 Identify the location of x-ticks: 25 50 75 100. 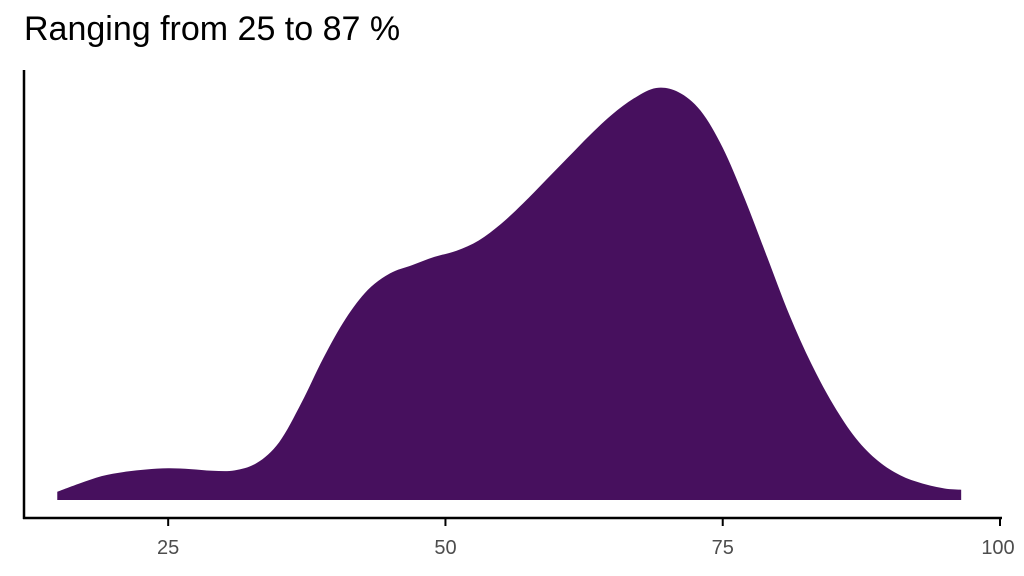
(586, 538).